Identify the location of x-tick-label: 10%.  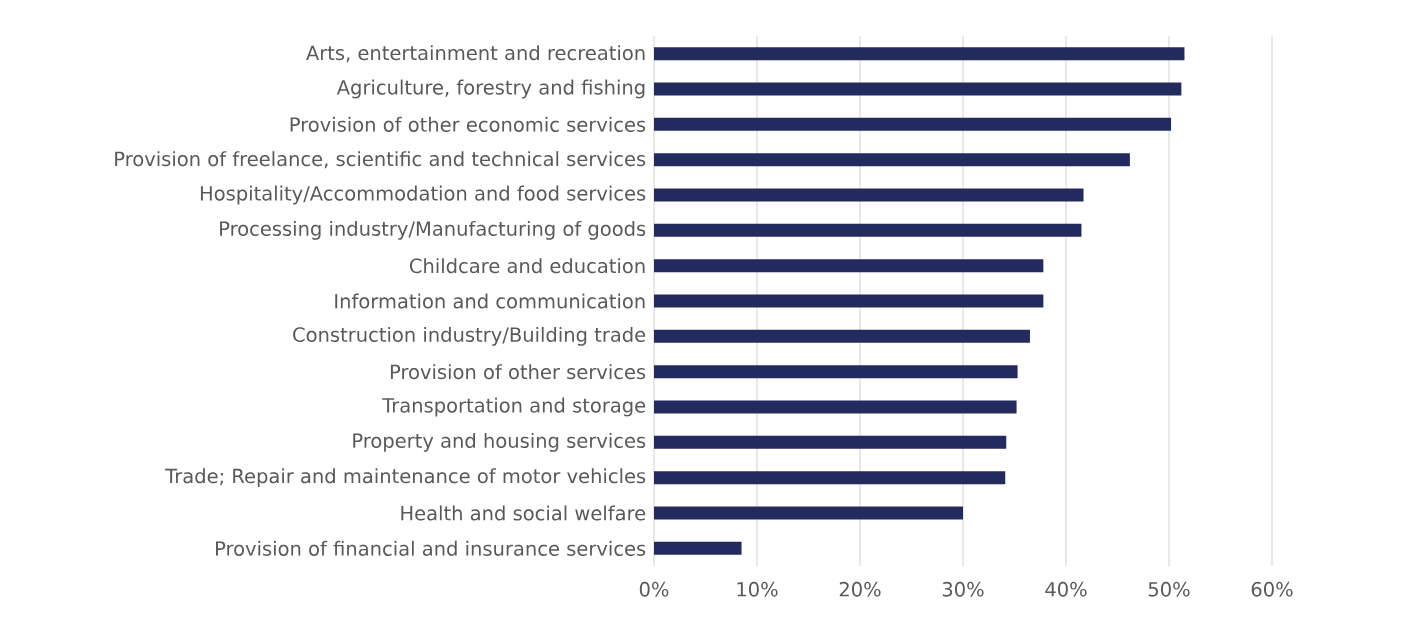
(757, 589).